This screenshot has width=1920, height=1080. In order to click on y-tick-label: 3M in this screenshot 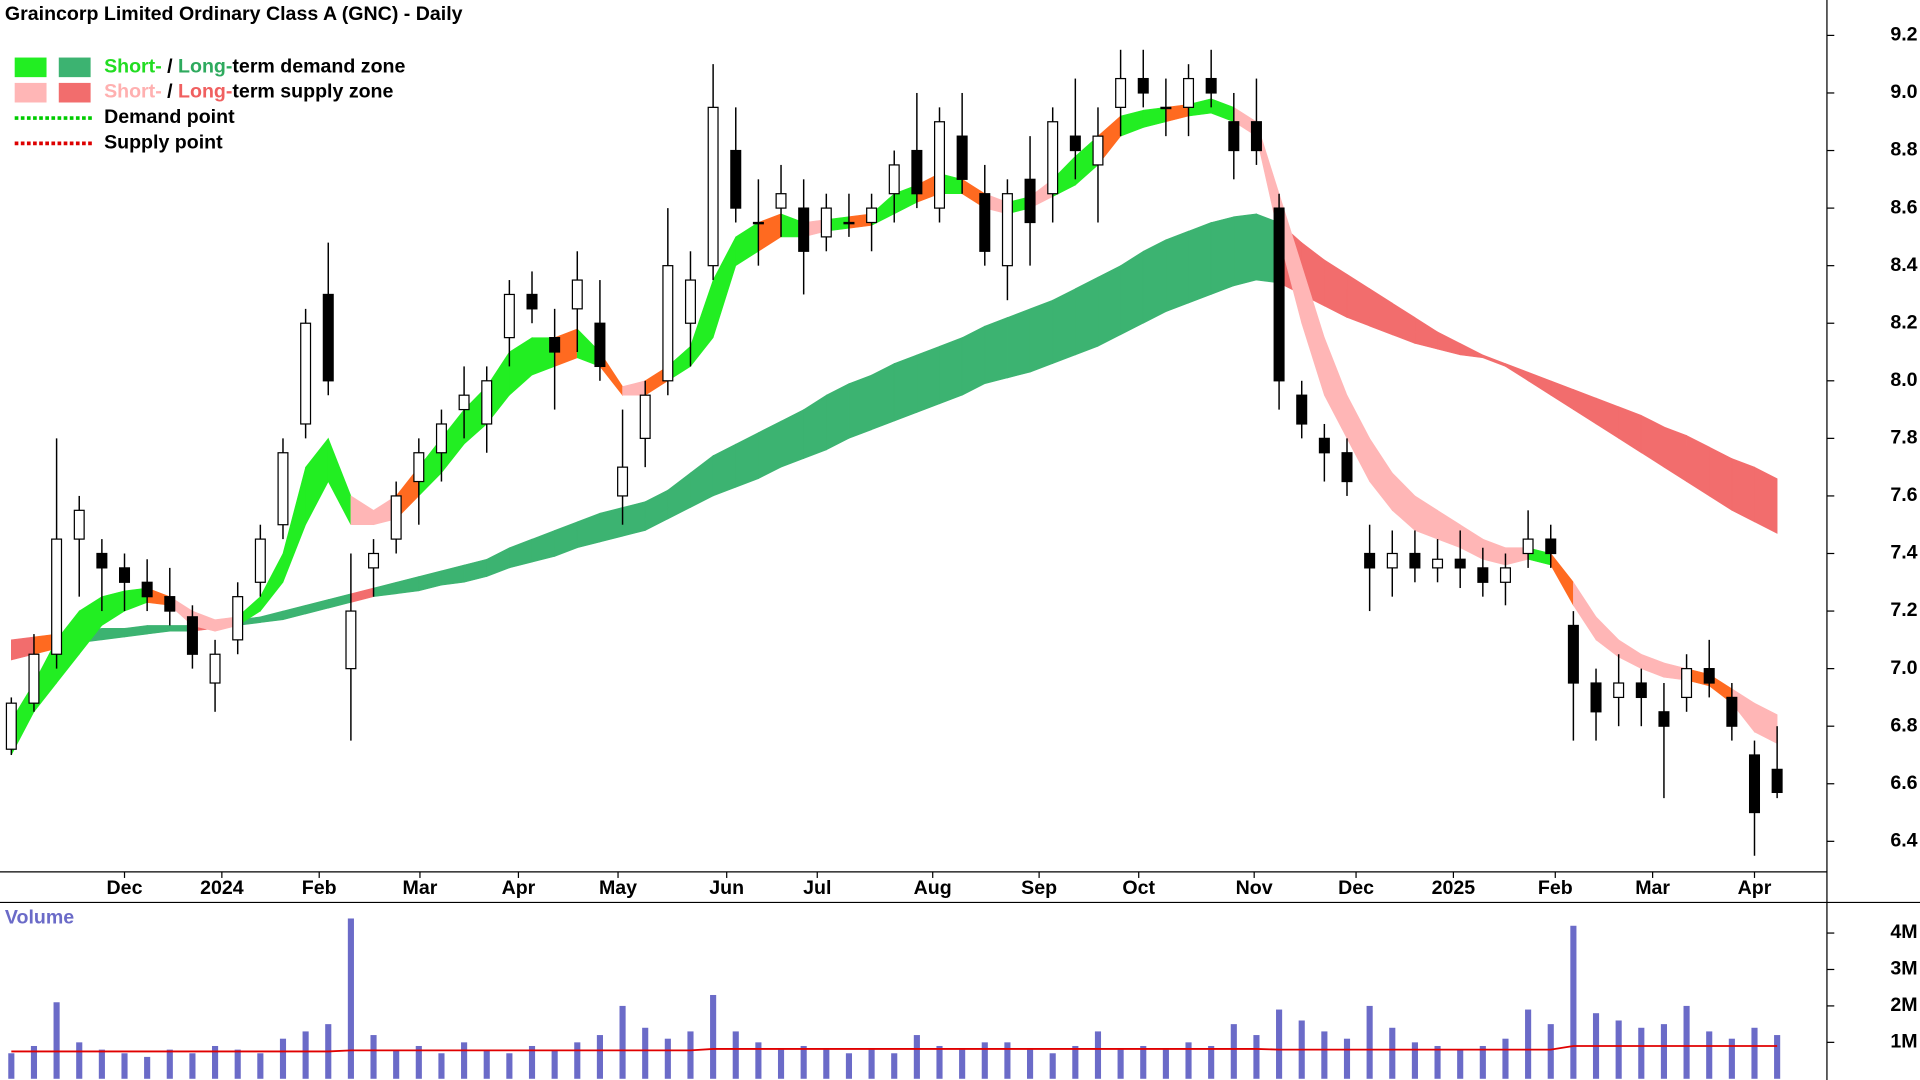, I will do `click(1903, 969)`.